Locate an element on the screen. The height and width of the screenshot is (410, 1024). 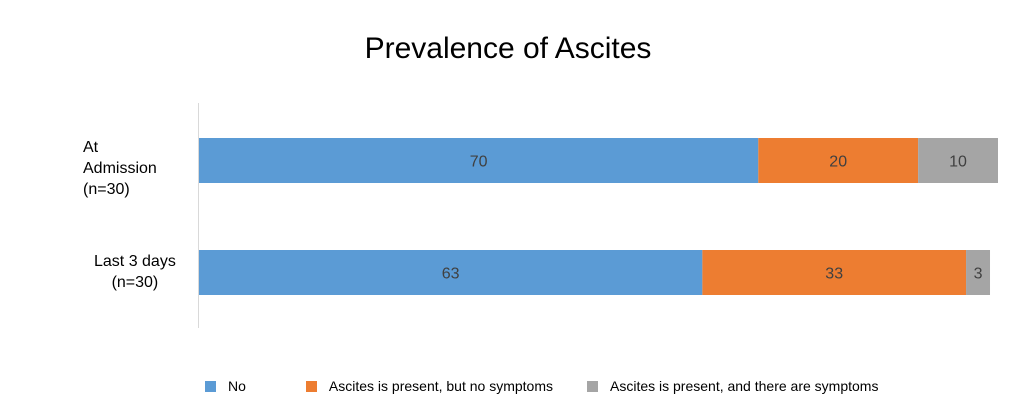
legend-item-present-no-symptoms: Ascites is present, but no symptoms is located at coordinates (429, 386).